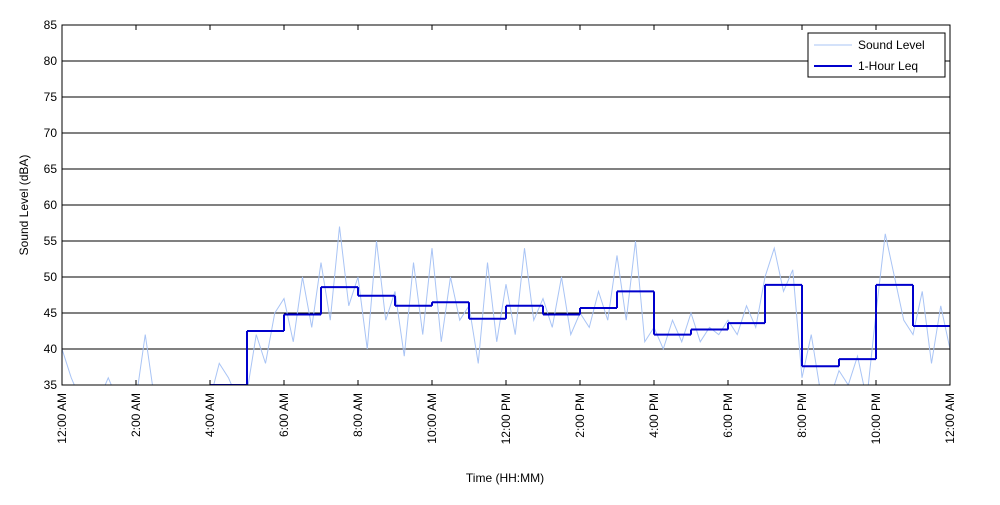 This screenshot has width=1000, height=505. Describe the element at coordinates (505, 478) in the screenshot. I see `x-axis-label: Time (HH:MM)` at that location.